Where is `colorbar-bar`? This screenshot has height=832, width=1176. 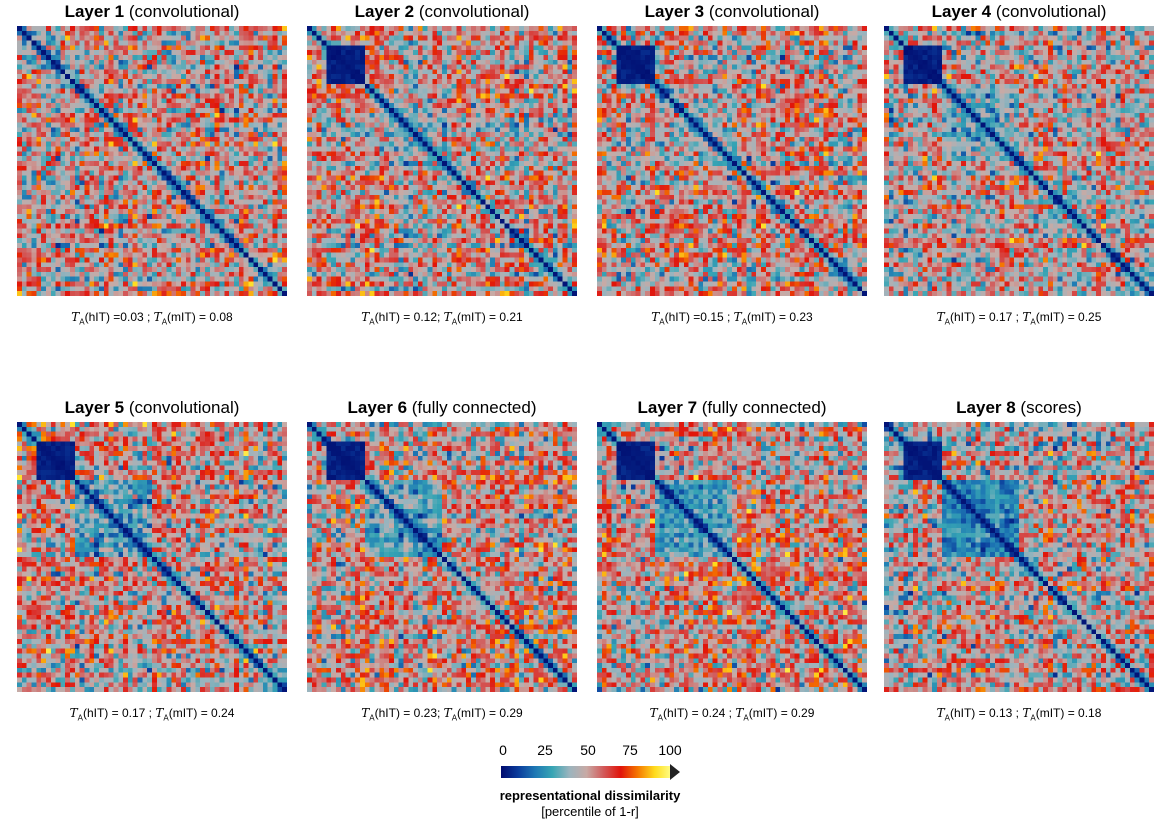
colorbar-bar is located at coordinates (586, 772).